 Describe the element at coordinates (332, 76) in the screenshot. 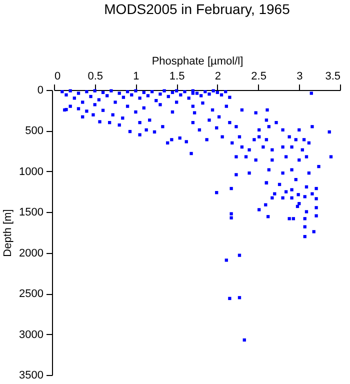

I see `x-tick-label: 3.5` at that location.